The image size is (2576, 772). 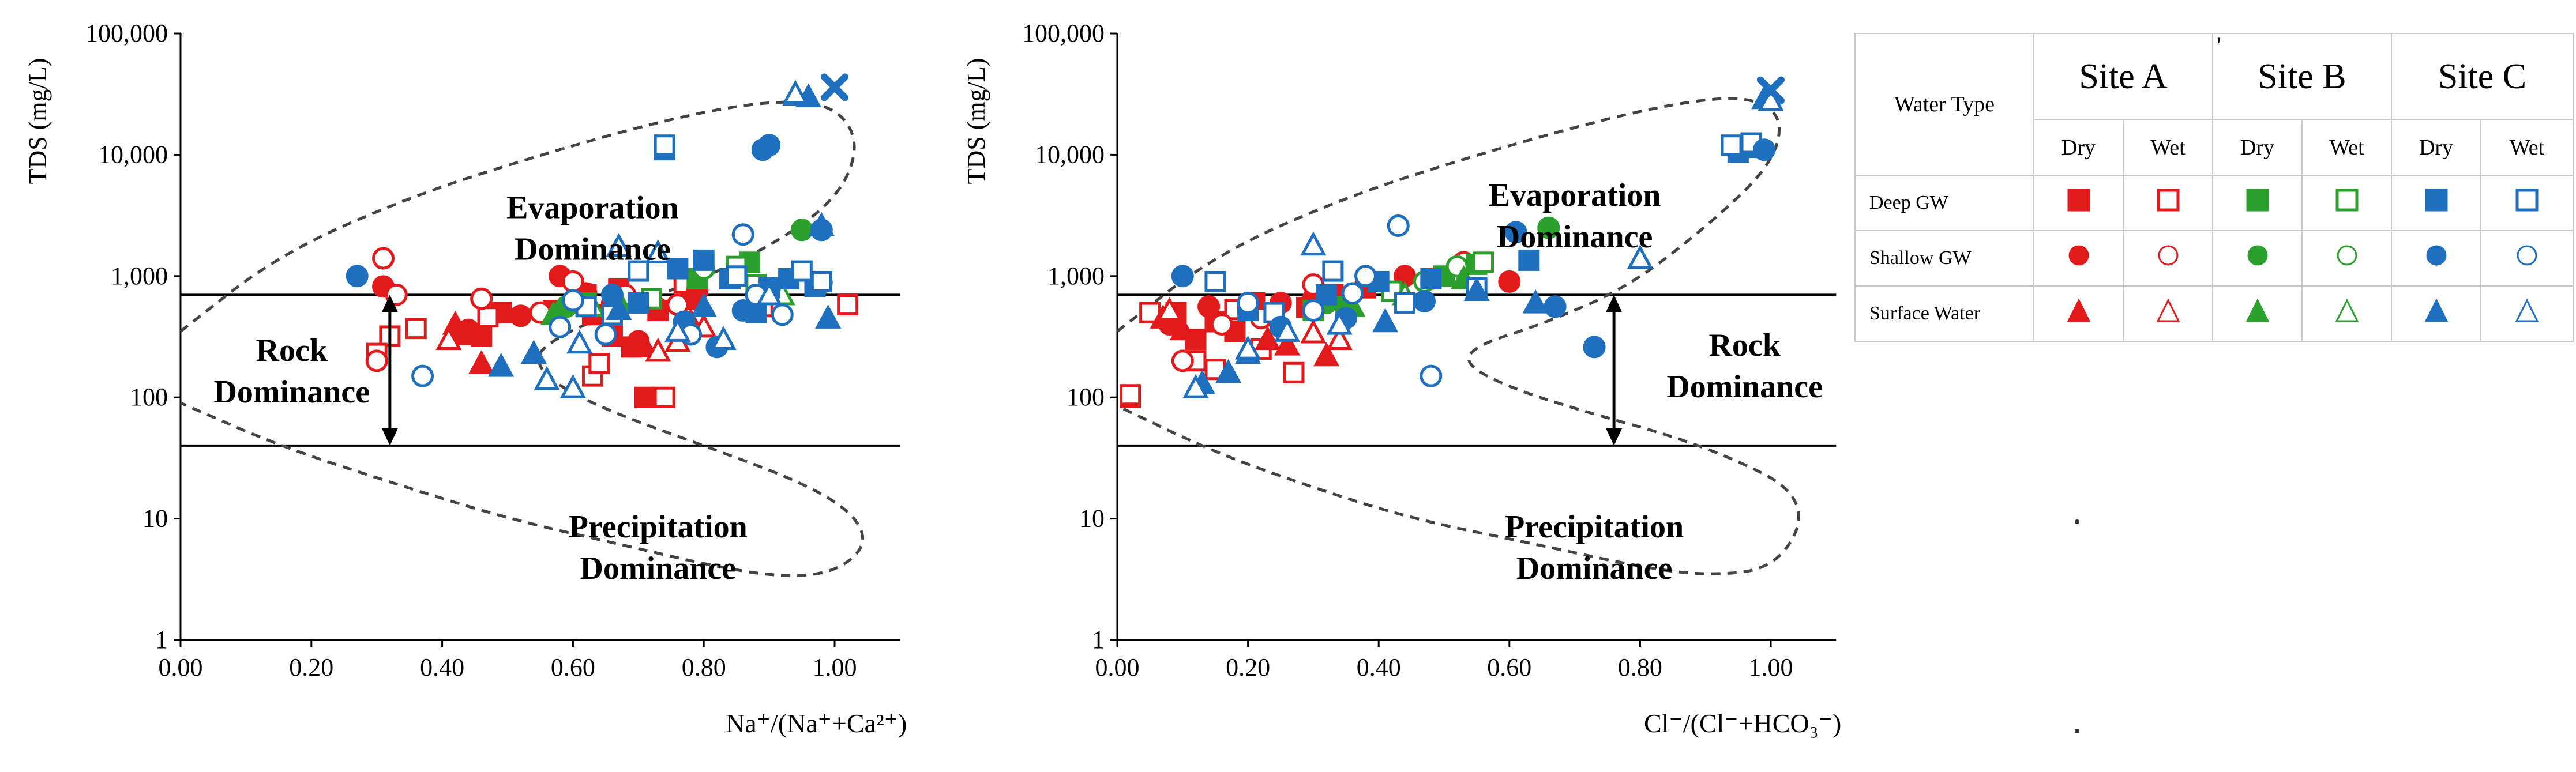 I want to click on series-site-c-shallow-gw-wet, so click(x=1340, y=301).